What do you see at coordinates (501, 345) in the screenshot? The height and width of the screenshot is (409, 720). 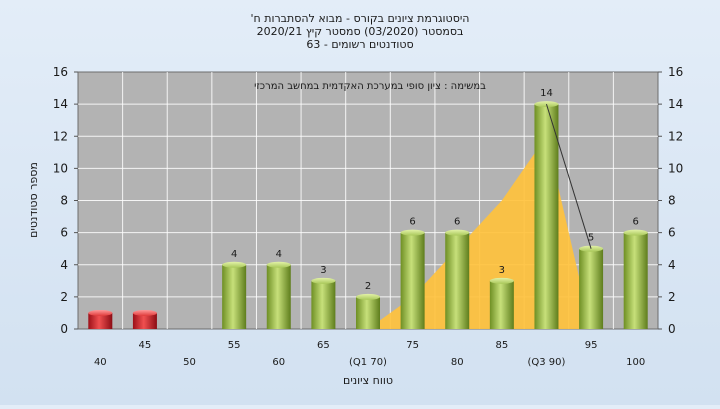 I see `x-tick-label: 85` at bounding box center [501, 345].